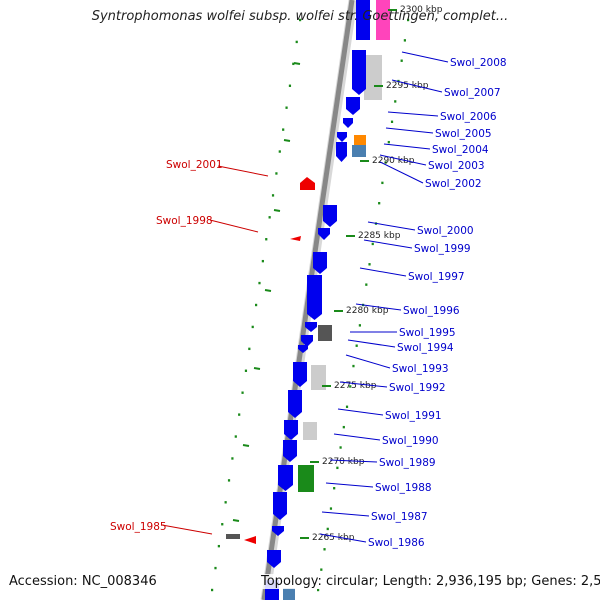 This screenshot has width=600, height=600. Describe the element at coordinates (138, 527) in the screenshot. I see `gene-label-swol_1985: Swol_1985` at that location.